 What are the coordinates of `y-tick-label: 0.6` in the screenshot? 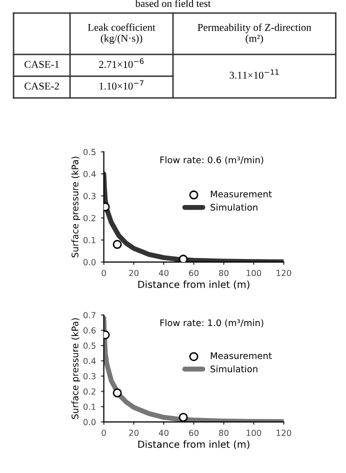 It's located at (89, 330).